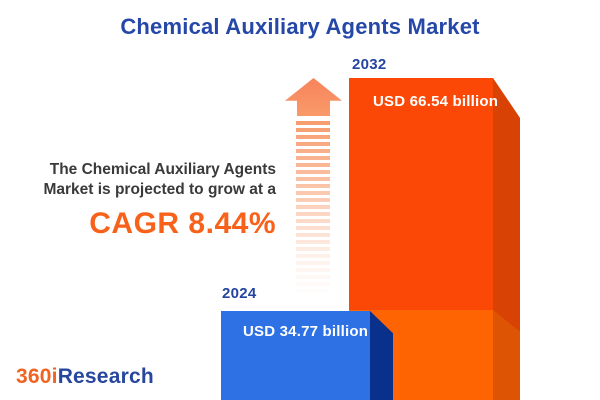  What do you see at coordinates (162, 169) in the screenshot?
I see `description-line-1: The Chemical Auxiliary Agents` at bounding box center [162, 169].